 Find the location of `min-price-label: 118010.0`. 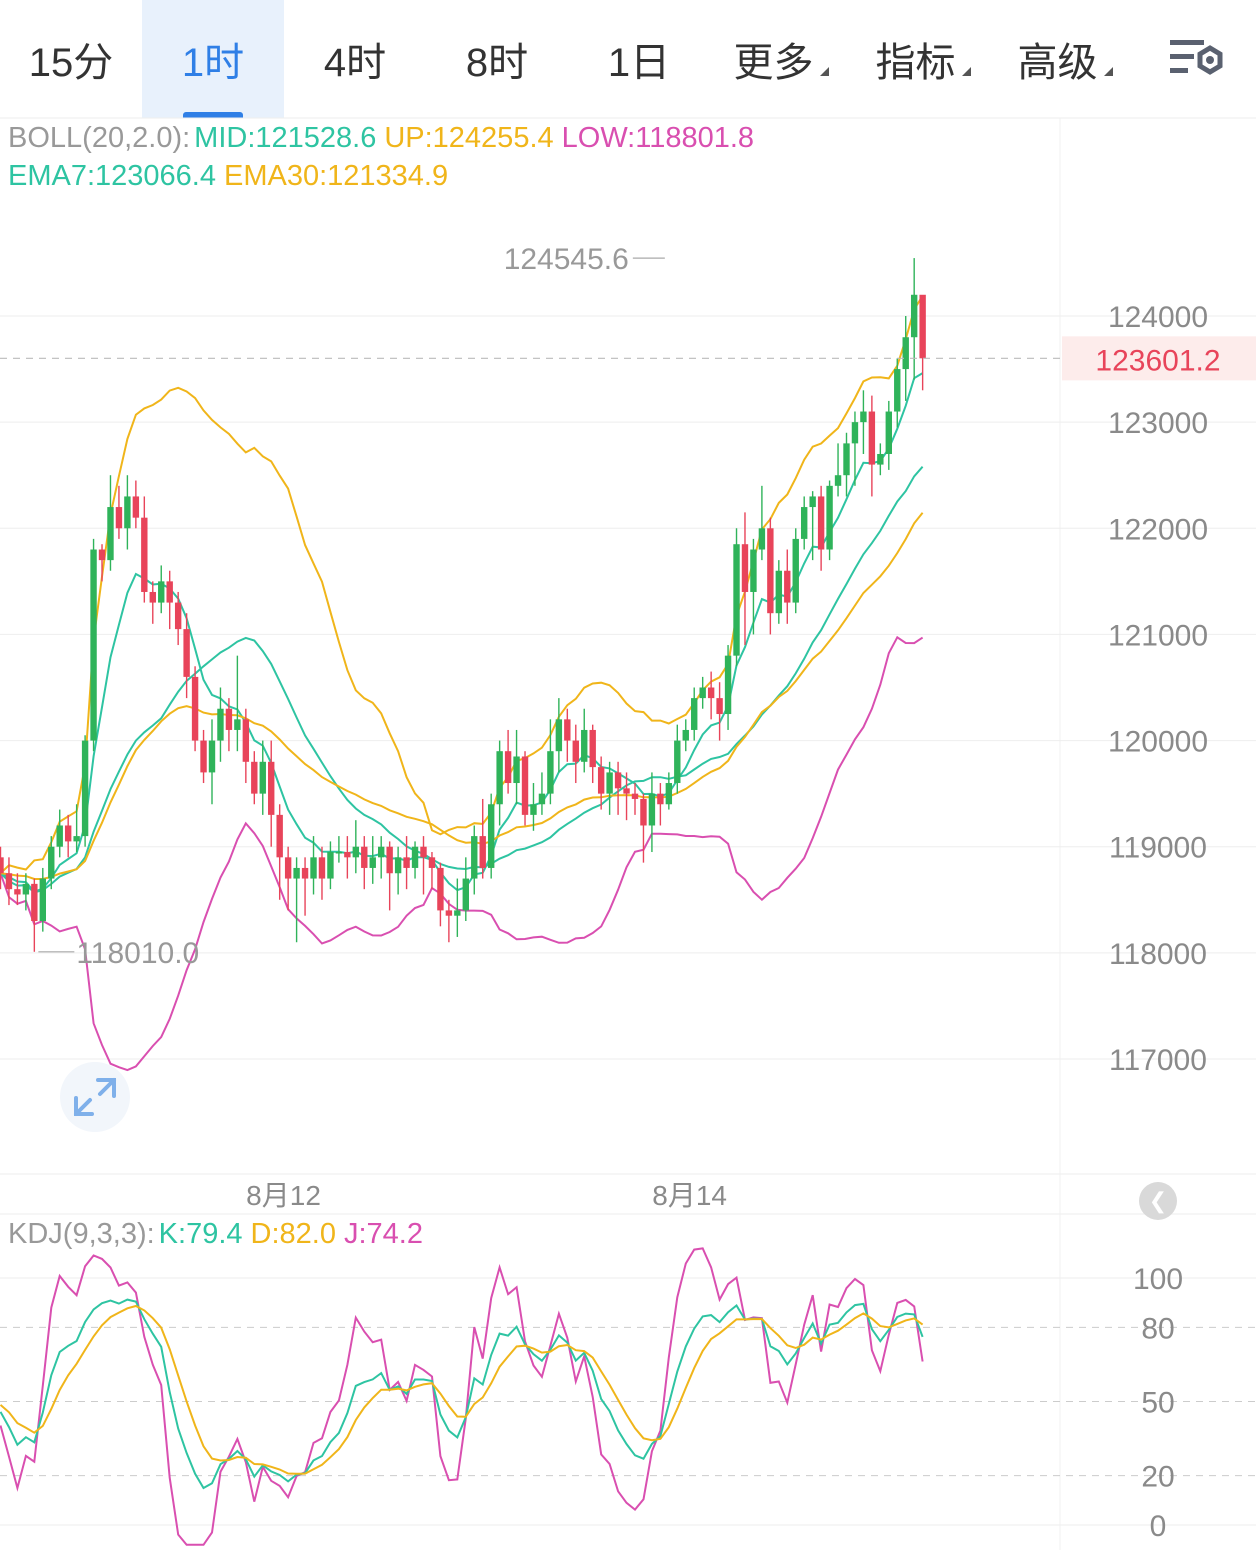

min-price-label: 118010.0 is located at coordinates (137, 953).